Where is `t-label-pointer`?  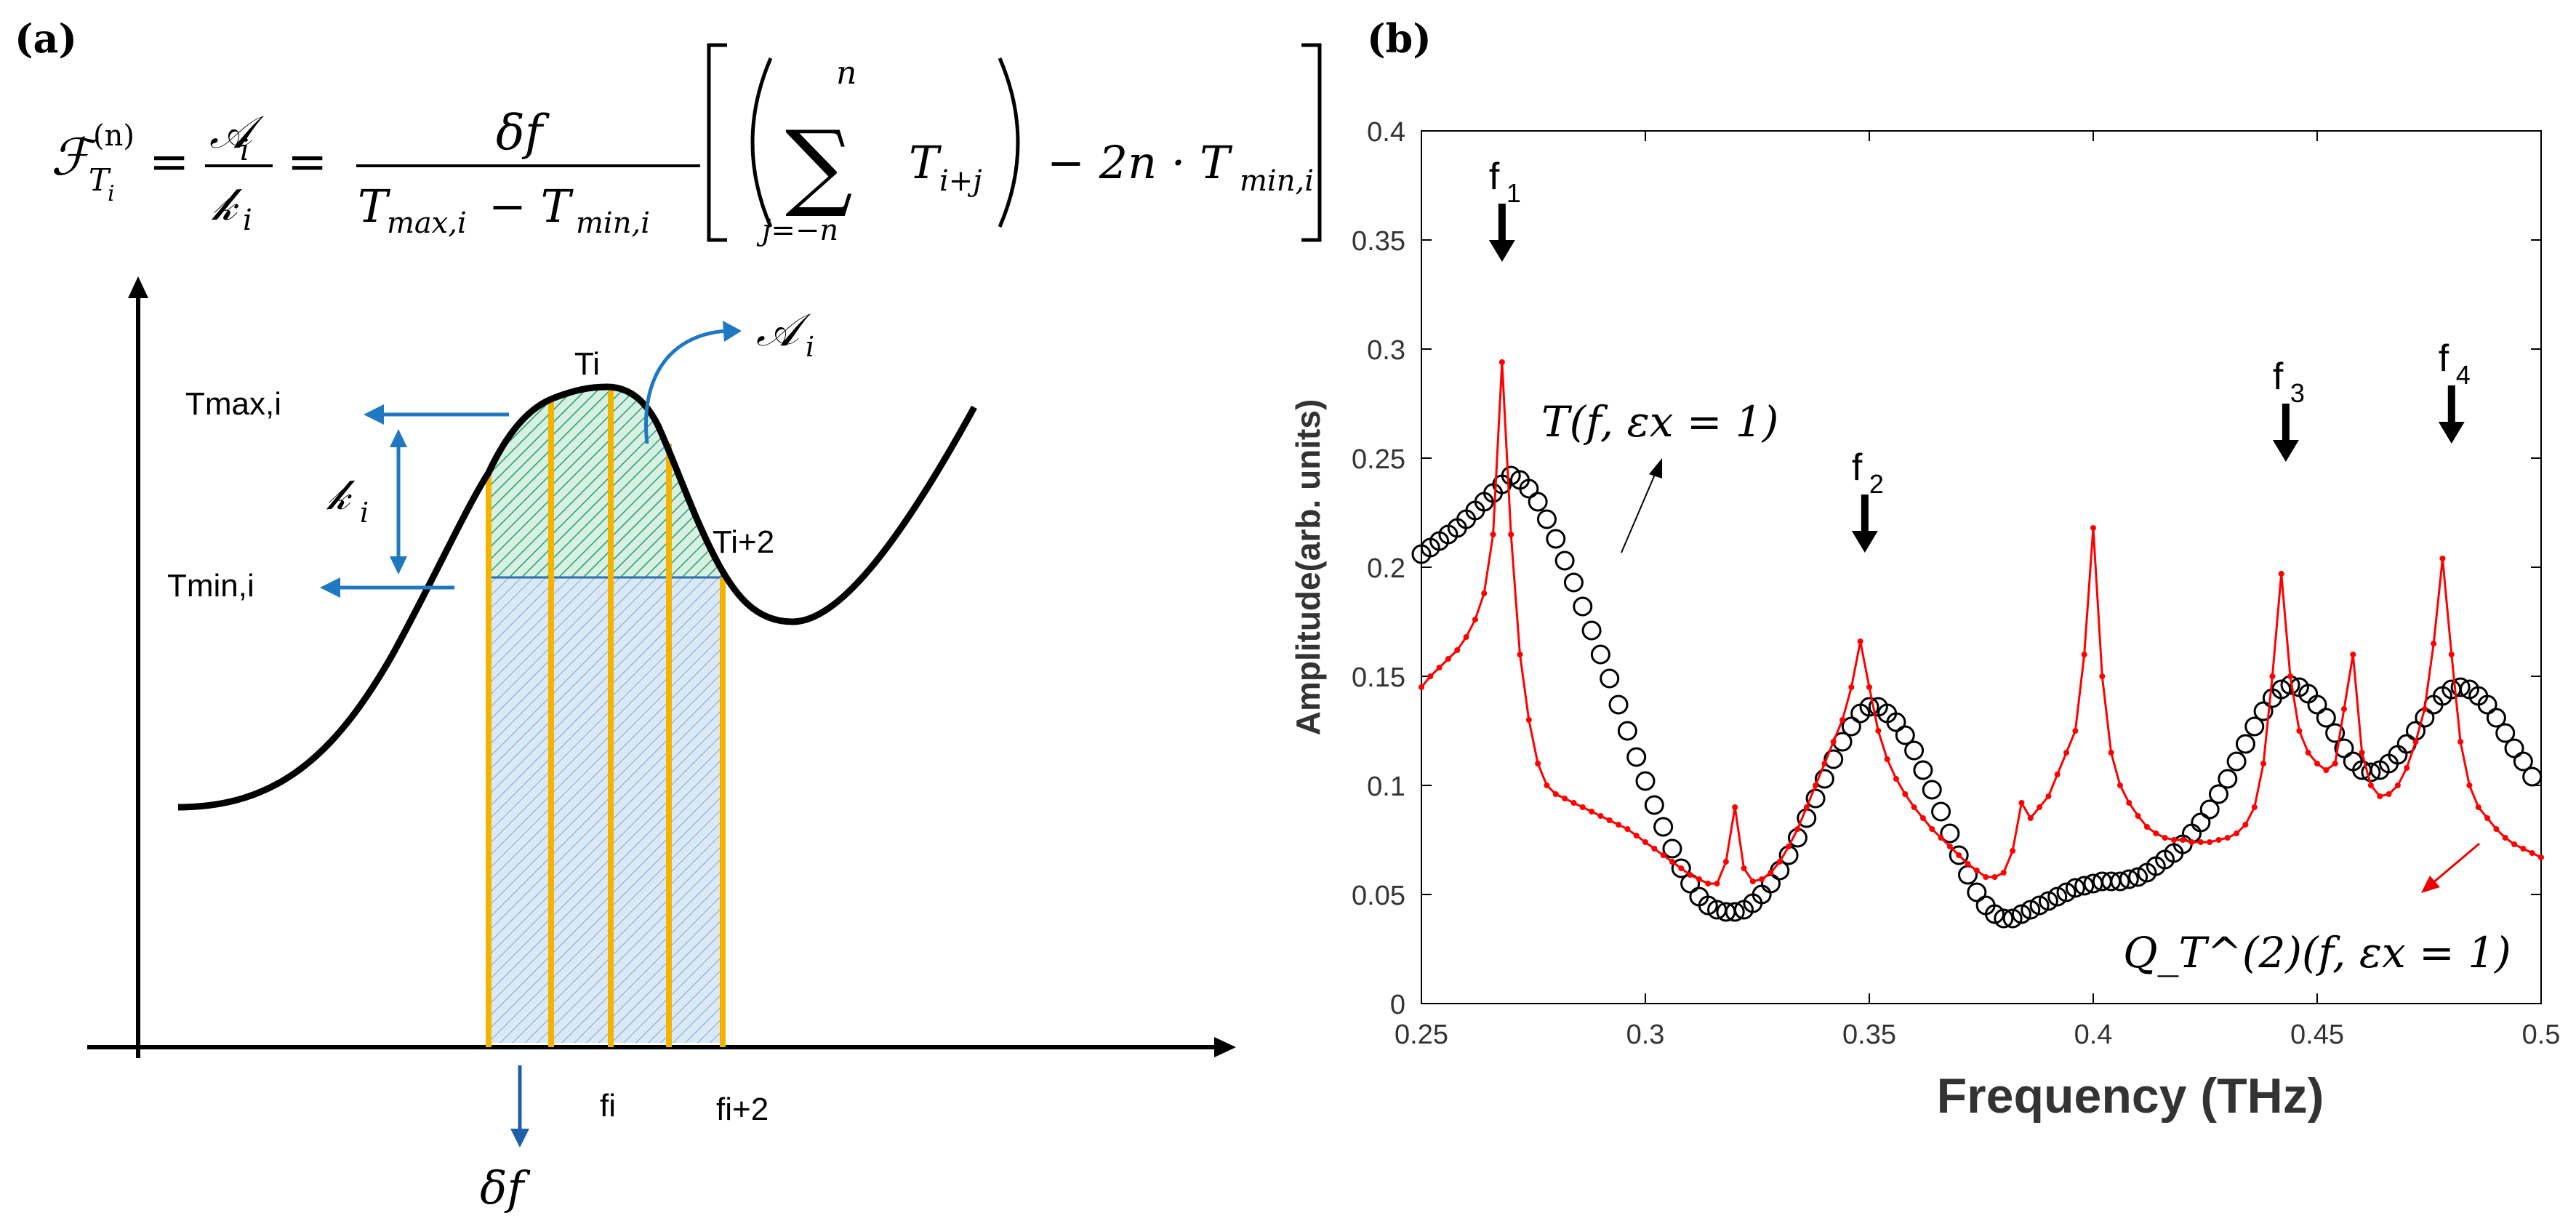
t-label-pointer is located at coordinates (1639, 512).